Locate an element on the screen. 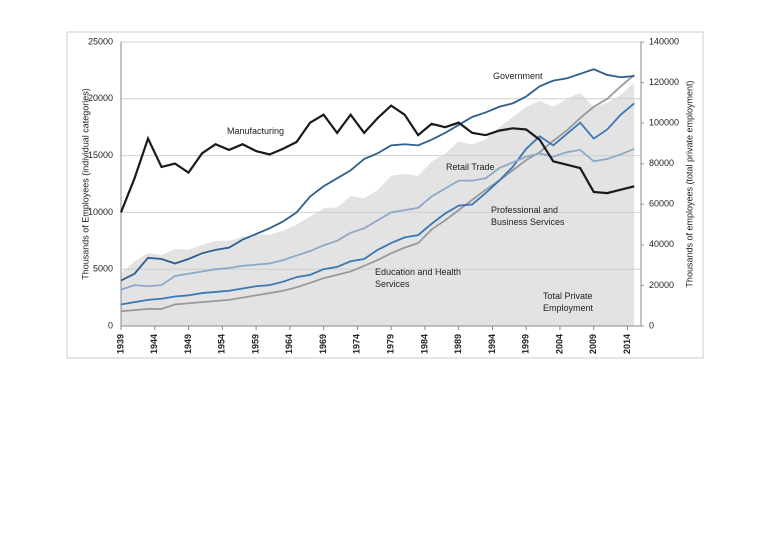 Image resolution: width=768 pixels, height=543 pixels. y-tick-label: 25000 is located at coordinates (100, 41).